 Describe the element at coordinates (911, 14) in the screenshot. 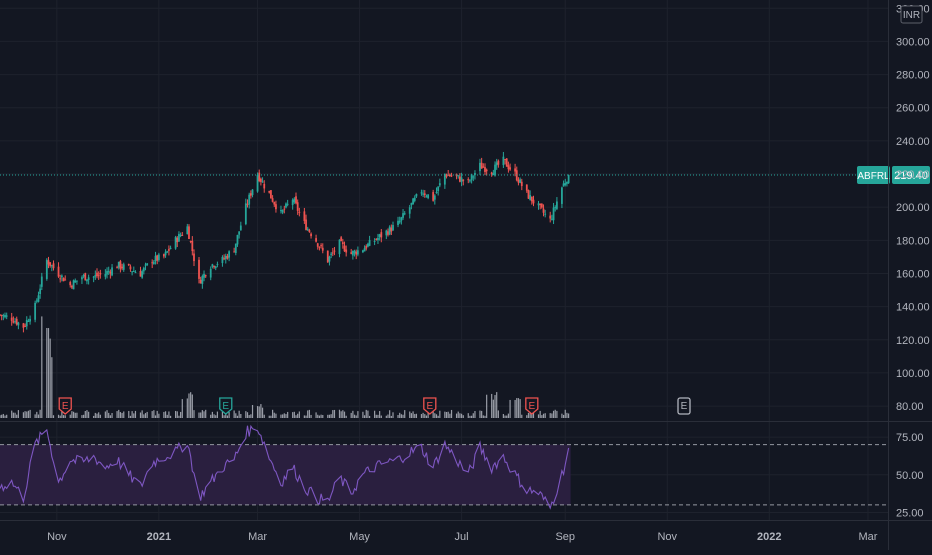

I see `currency-badge` at that location.